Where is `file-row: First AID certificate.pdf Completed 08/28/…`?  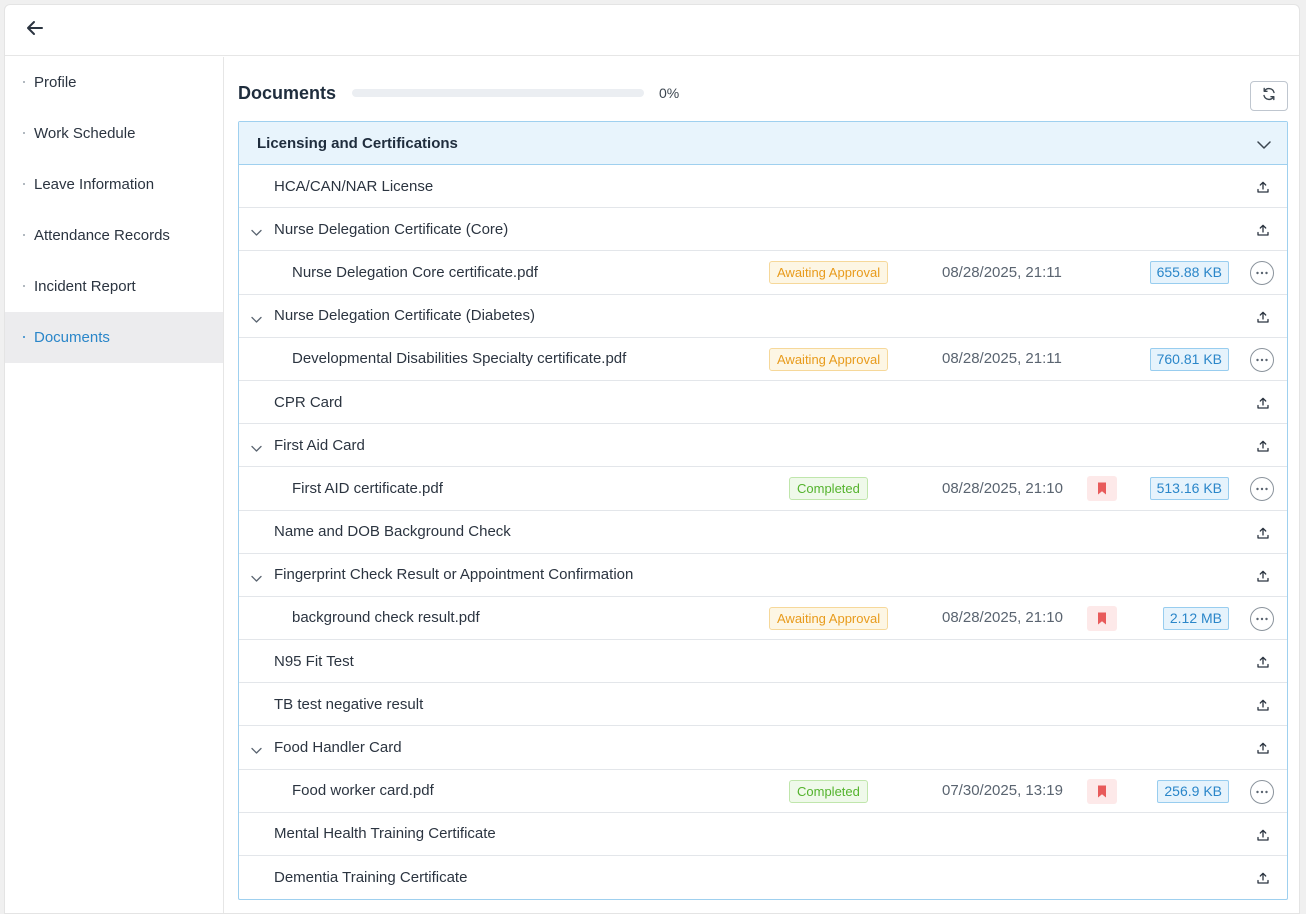
file-row: First AID certificate.pdf Completed 08/28/… is located at coordinates (763, 489).